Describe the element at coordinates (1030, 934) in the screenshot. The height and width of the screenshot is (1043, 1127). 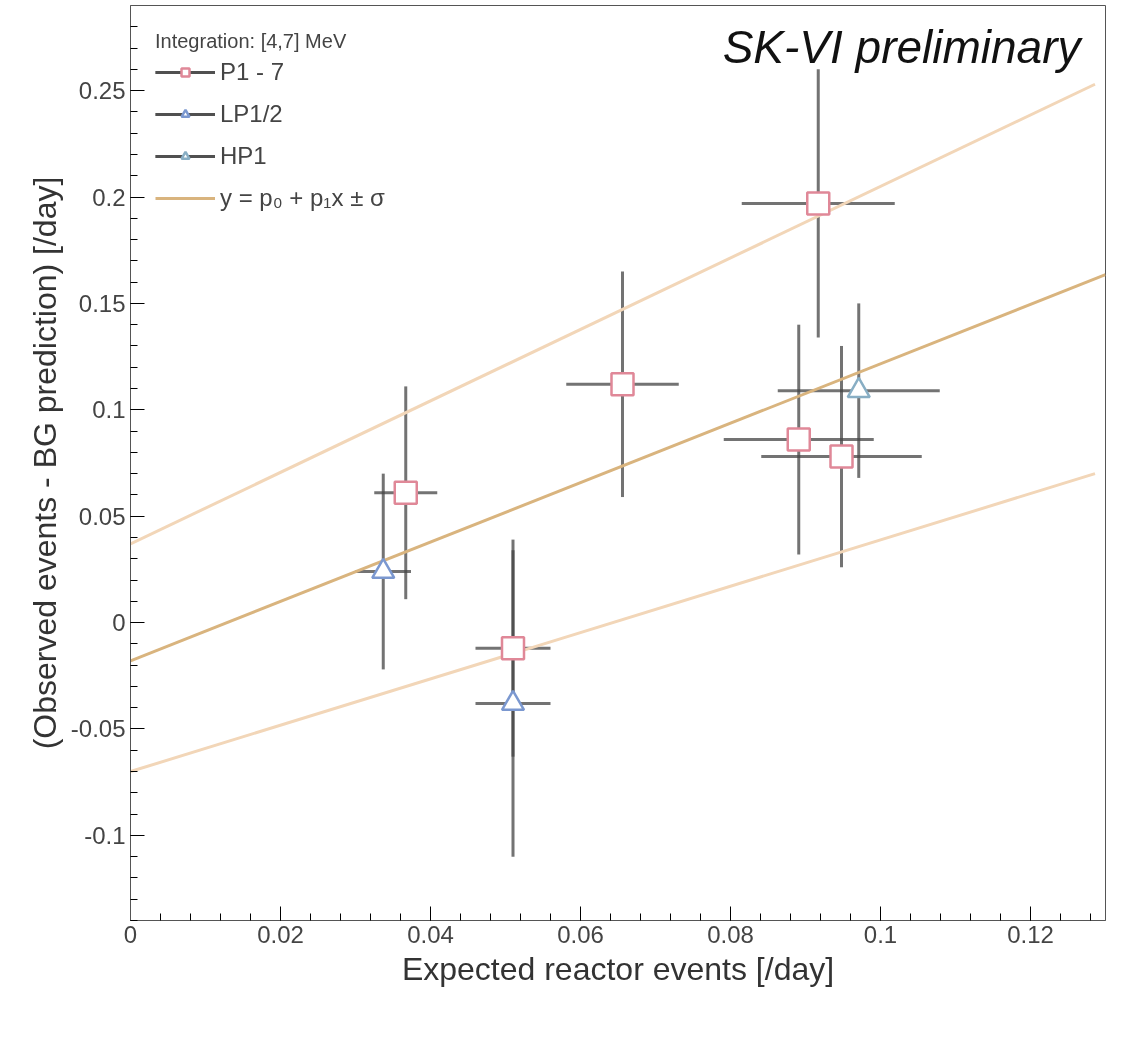
I see `x-tick-label: 0.12` at that location.